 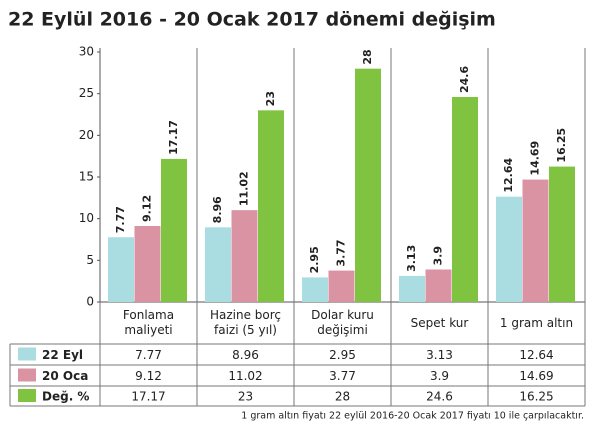 What do you see at coordinates (438, 256) in the screenshot?
I see `data-label: 3.9` at bounding box center [438, 256].